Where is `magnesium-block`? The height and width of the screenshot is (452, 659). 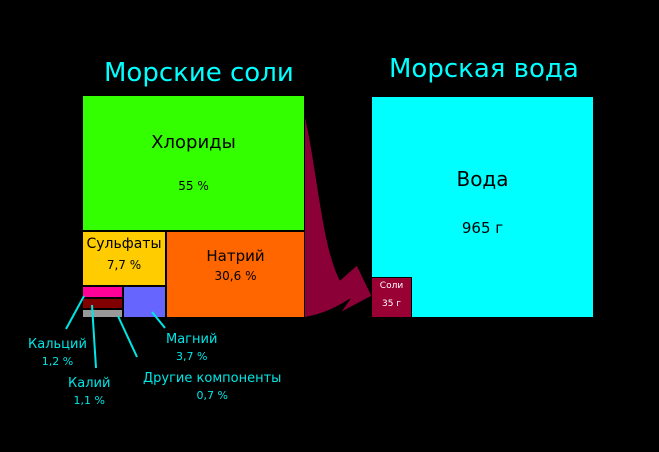 magnesium-block is located at coordinates (144, 302).